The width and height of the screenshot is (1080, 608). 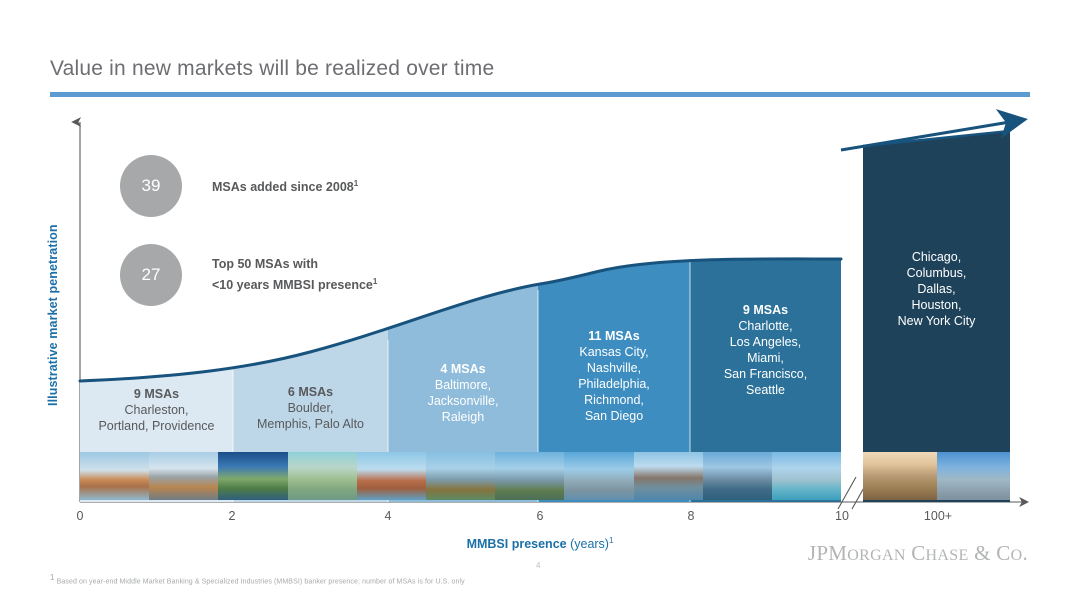 What do you see at coordinates (691, 516) in the screenshot?
I see `x-tick-8: 8` at bounding box center [691, 516].